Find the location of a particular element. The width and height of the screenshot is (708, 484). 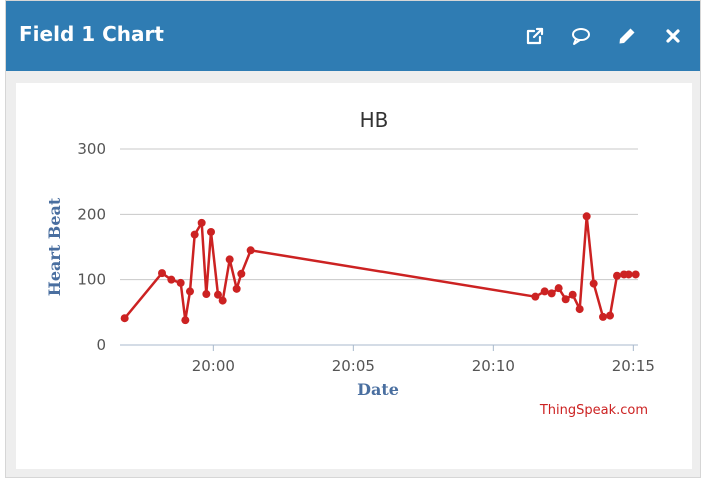

comment-icon is located at coordinates (581, 36).